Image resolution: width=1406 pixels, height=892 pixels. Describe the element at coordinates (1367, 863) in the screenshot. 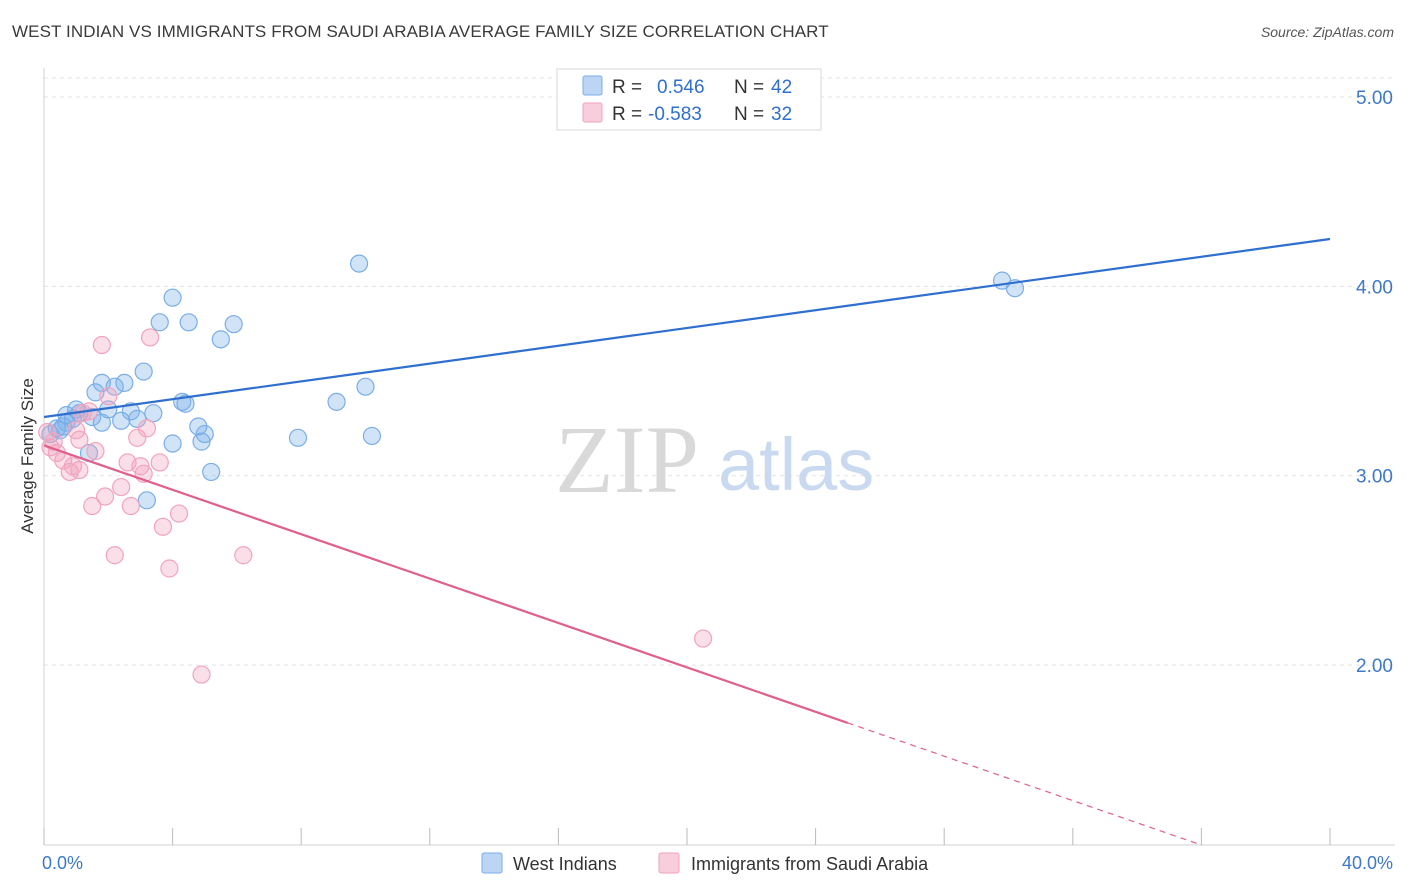

I see `x-tick-label-1: 40.0%` at that location.